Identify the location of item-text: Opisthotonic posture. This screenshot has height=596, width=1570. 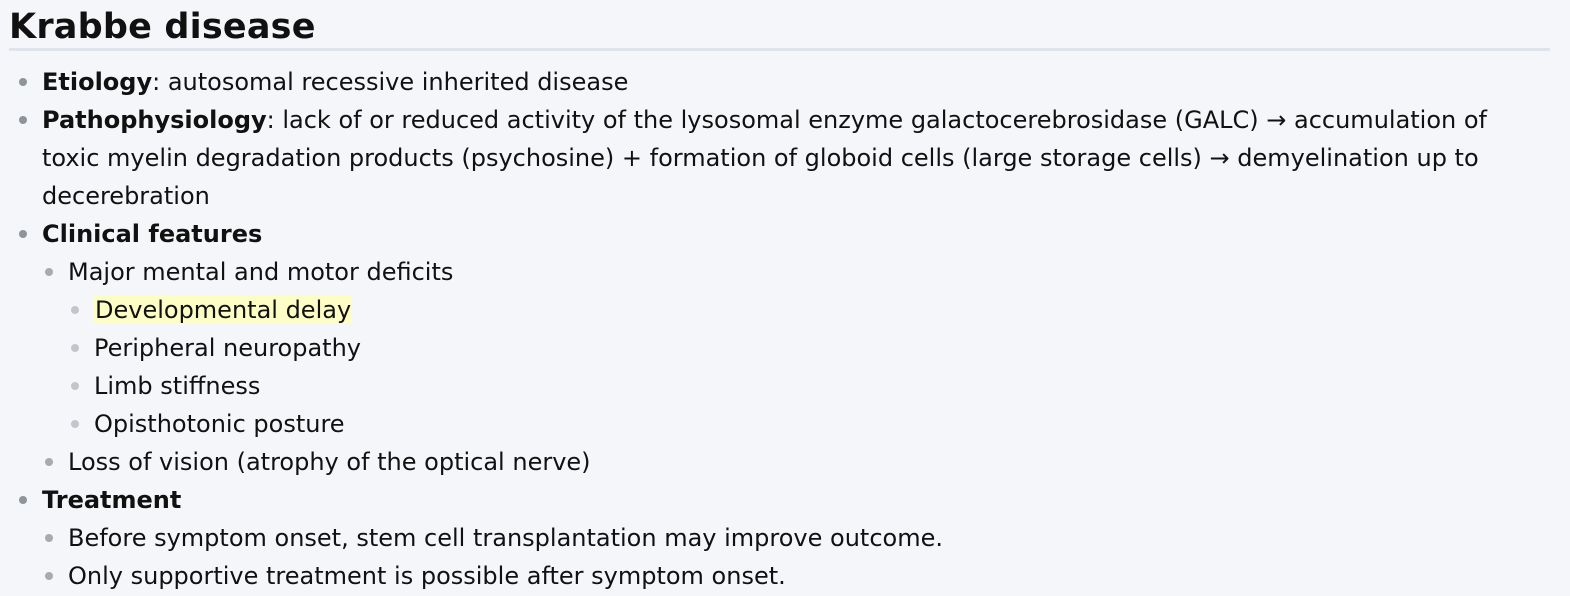
(219, 424).